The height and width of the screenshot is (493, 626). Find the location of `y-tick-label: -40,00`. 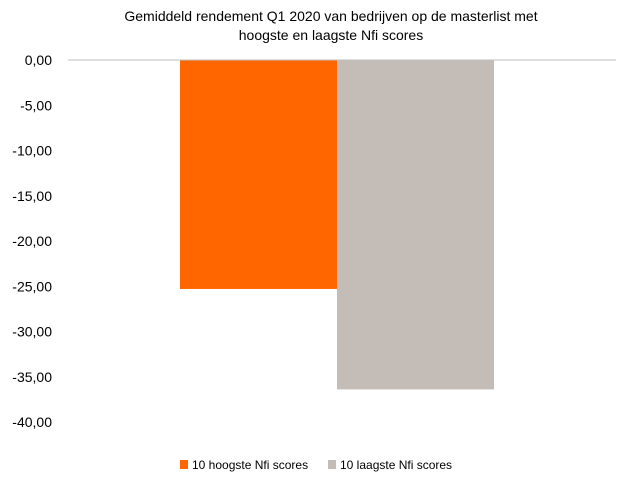

y-tick-label: -40,00 is located at coordinates (32, 422).